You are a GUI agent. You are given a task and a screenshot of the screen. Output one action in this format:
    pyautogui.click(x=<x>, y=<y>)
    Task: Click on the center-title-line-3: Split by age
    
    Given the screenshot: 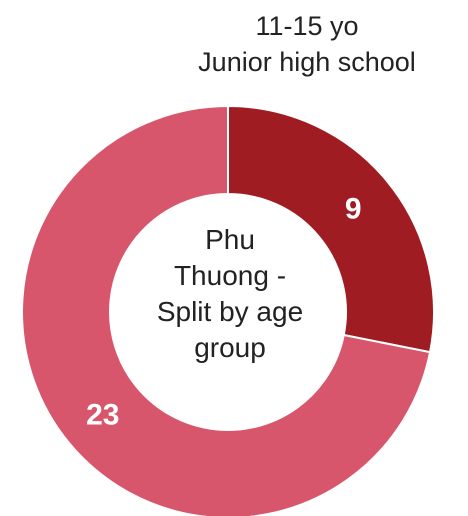 What is the action you would take?
    pyautogui.click(x=230, y=311)
    